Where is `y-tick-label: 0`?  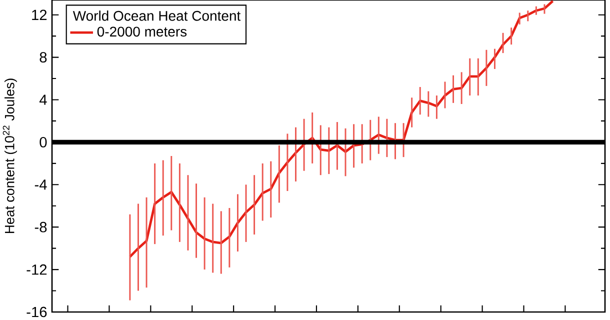 y-tick-label: 0 is located at coordinates (43, 142).